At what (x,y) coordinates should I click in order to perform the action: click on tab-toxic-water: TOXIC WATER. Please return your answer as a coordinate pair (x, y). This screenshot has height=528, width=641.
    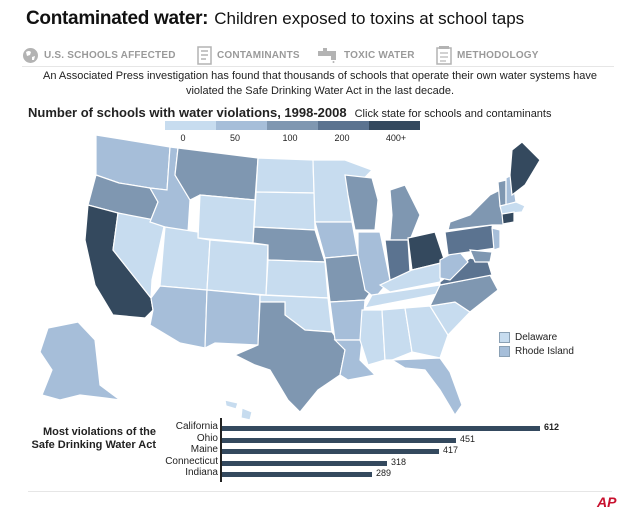
    Looking at the image, I should click on (366, 55).